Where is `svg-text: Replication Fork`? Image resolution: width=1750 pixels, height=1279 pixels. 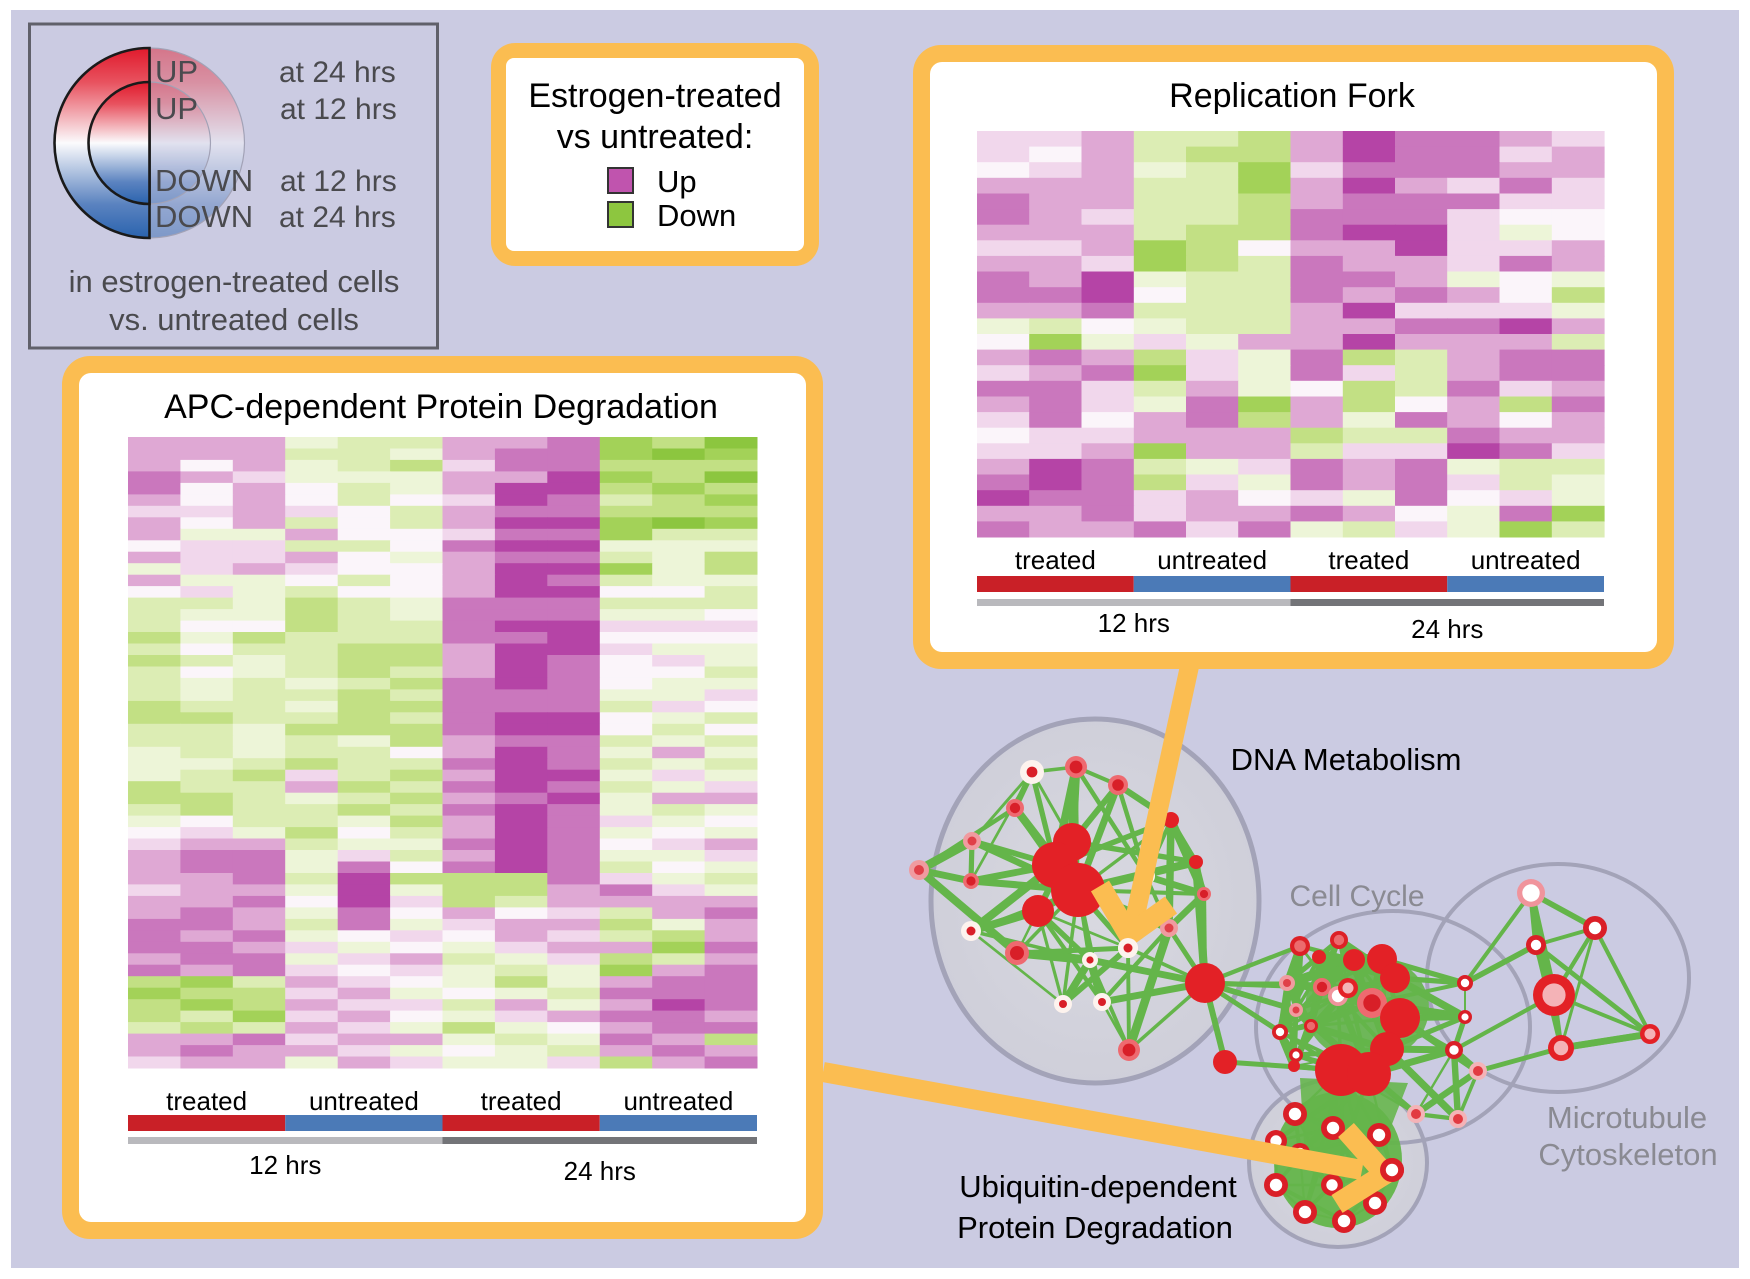 svg-text: Replication Fork is located at coordinates (1292, 96).